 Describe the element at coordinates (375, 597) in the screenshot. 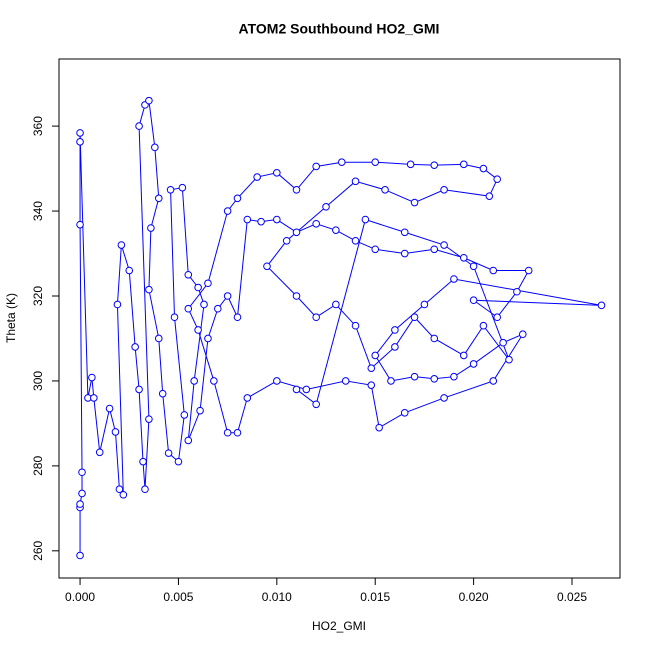

I see `x-tick-label: 0.015` at that location.